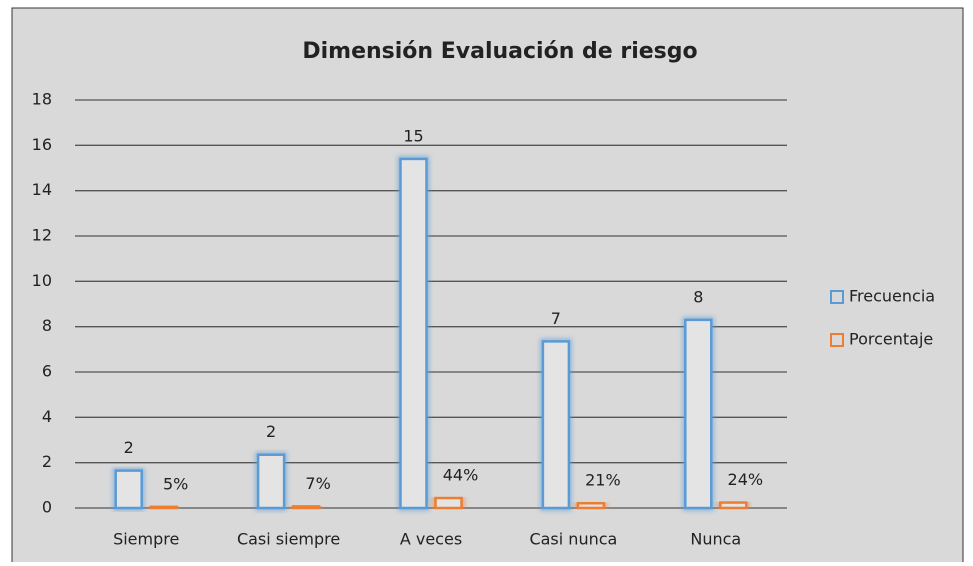  What do you see at coordinates (146, 539) in the screenshot?
I see `x-tick-label: Siempre` at bounding box center [146, 539].